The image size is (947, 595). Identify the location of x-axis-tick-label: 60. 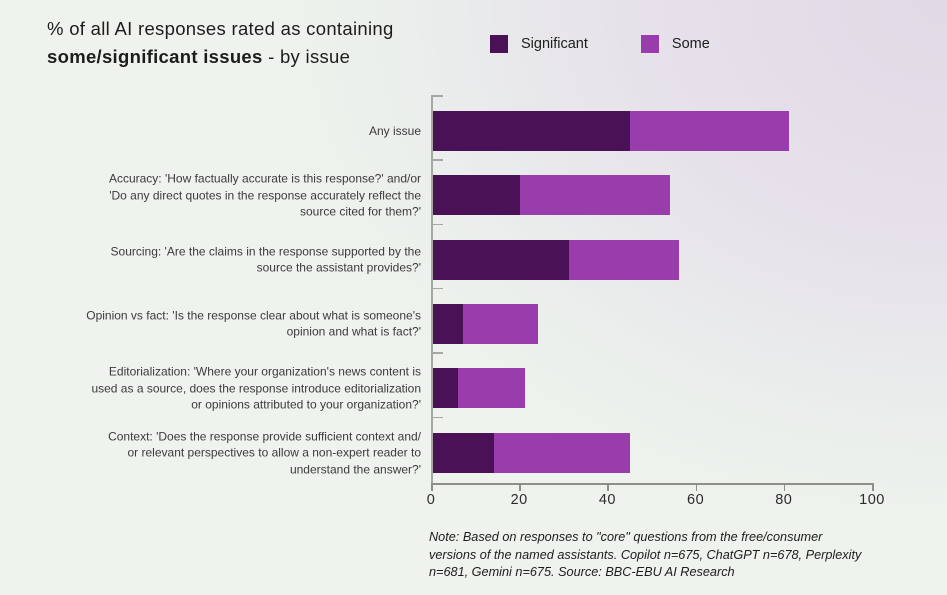
(696, 500).